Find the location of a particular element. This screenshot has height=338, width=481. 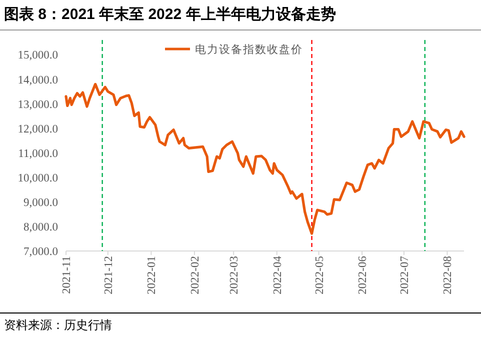

x-tick-label: 2022-01 is located at coordinates (152, 275).